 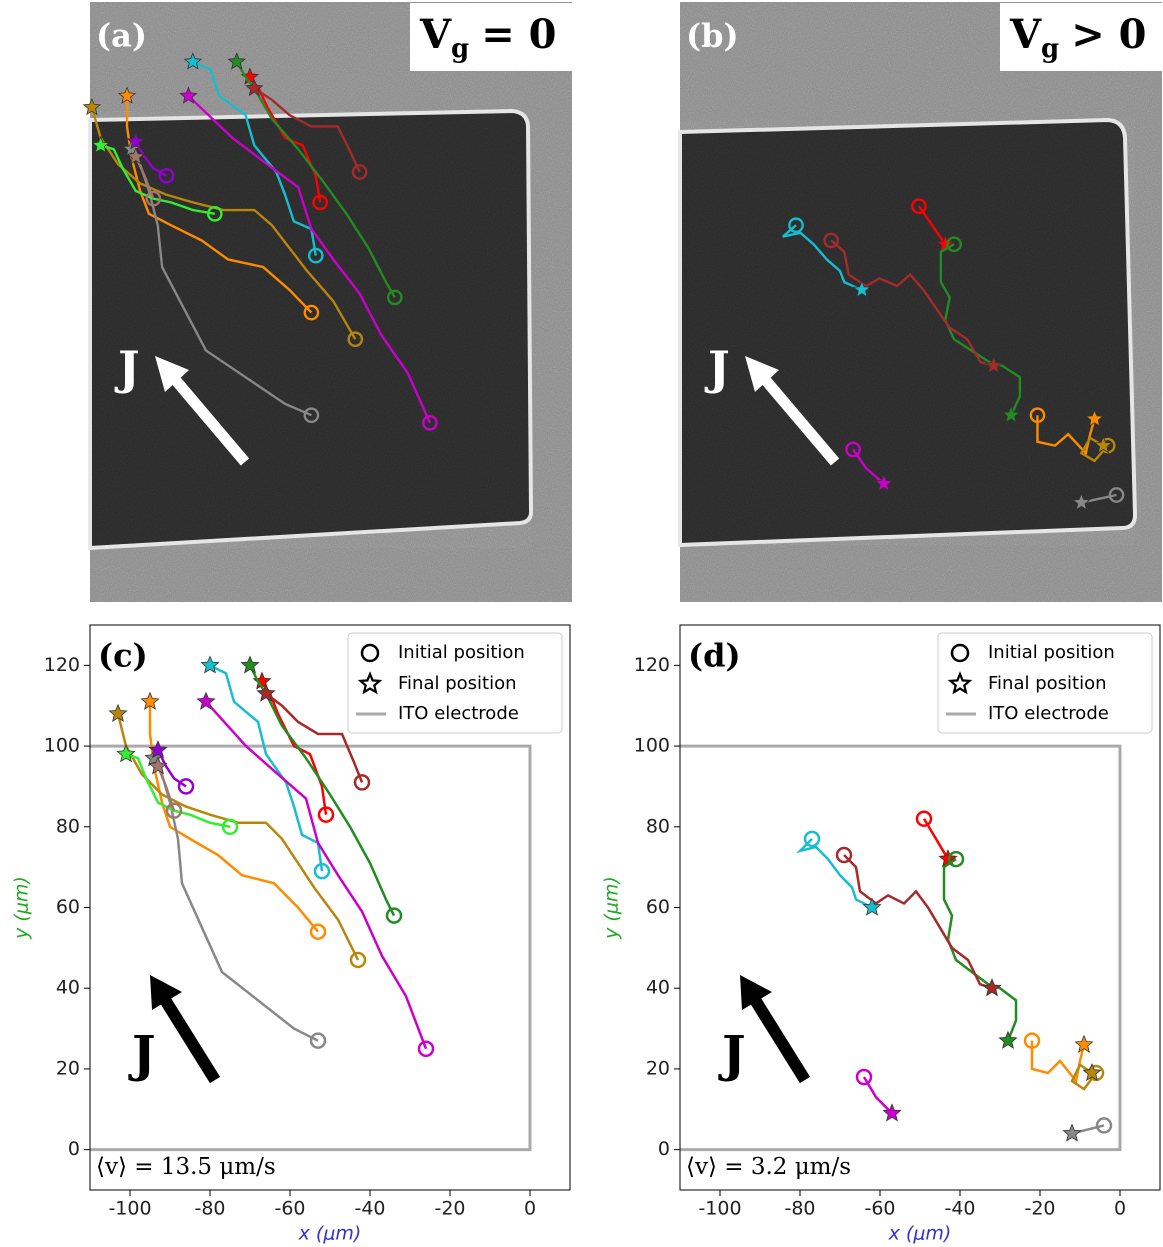 What do you see at coordinates (123, 656) in the screenshot?
I see `panel-label: (c)` at bounding box center [123, 656].